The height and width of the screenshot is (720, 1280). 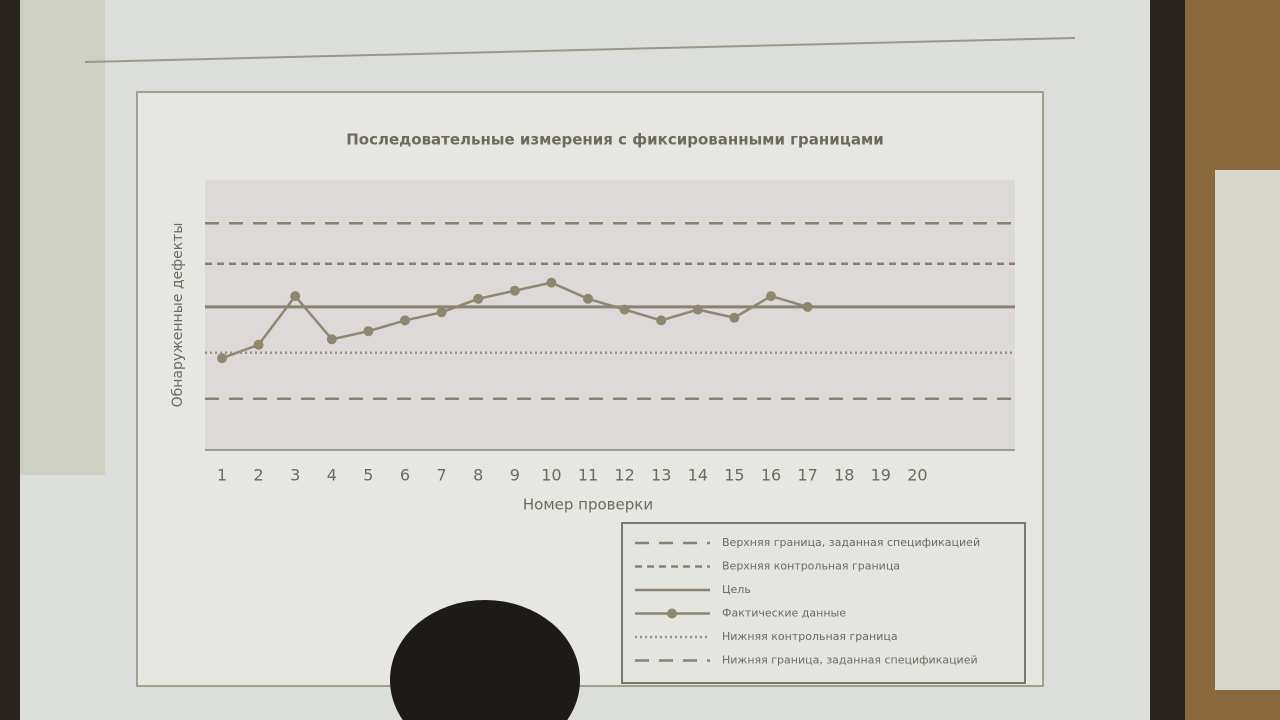 What do you see at coordinates (917, 475) in the screenshot?
I see `x-tick-label: 20` at bounding box center [917, 475].